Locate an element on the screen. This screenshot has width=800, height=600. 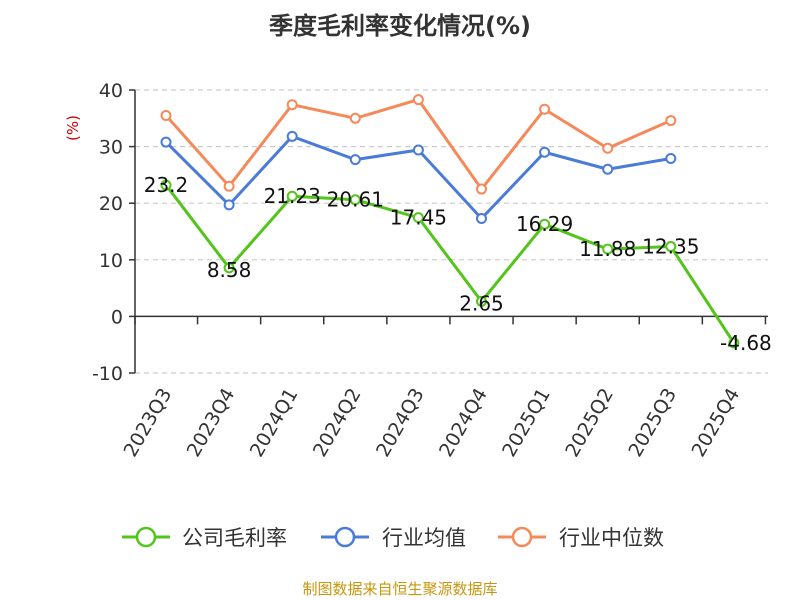
y-tick-label: 10 is located at coordinates (111, 261).